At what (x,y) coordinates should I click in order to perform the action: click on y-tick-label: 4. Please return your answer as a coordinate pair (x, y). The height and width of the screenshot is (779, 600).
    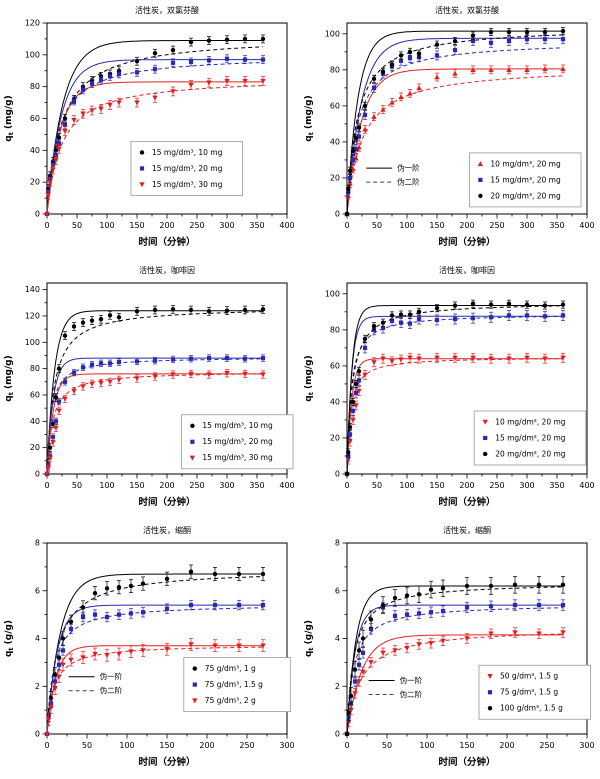
    Looking at the image, I should click on (37, 638).